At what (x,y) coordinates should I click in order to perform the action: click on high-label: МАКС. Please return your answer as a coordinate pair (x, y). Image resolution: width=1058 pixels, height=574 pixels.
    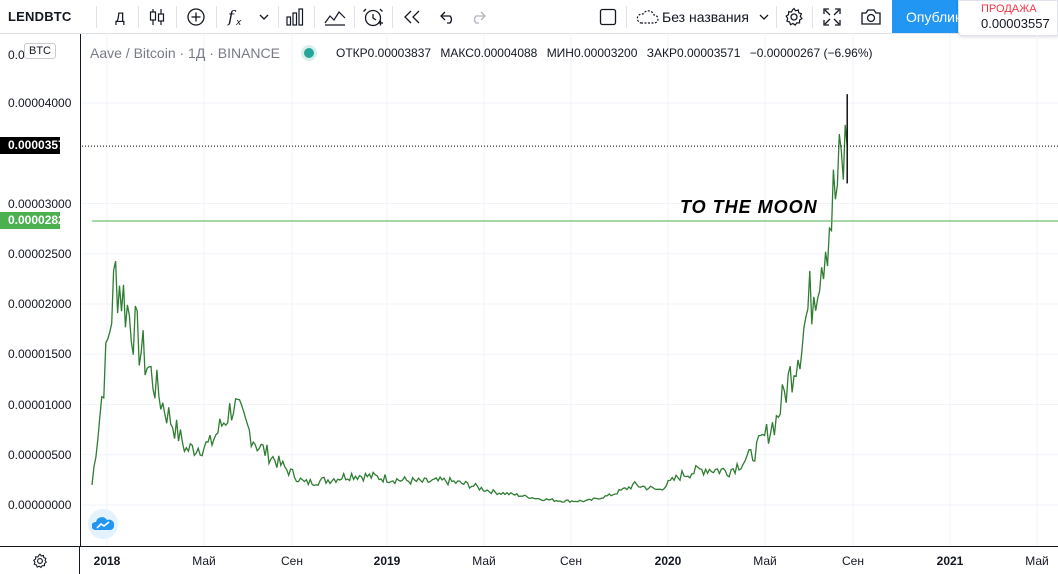
    Looking at the image, I should click on (457, 53).